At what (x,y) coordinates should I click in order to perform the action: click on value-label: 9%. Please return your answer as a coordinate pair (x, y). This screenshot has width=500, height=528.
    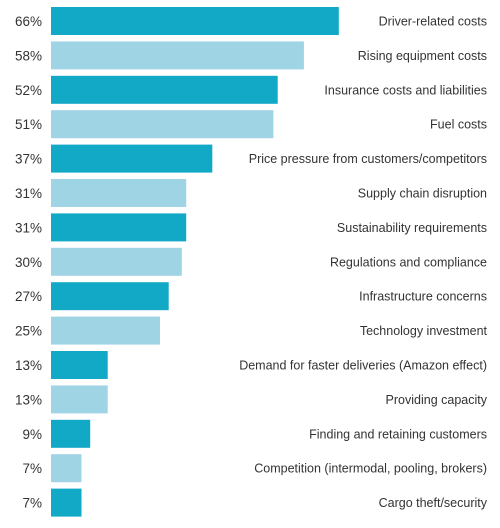
    Looking at the image, I should click on (32, 434).